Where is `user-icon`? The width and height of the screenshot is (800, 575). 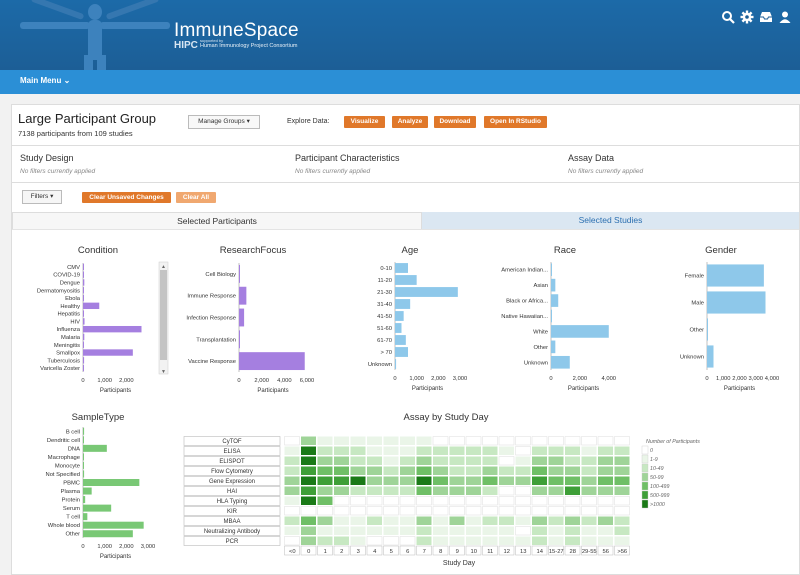
user-icon is located at coordinates (785, 17).